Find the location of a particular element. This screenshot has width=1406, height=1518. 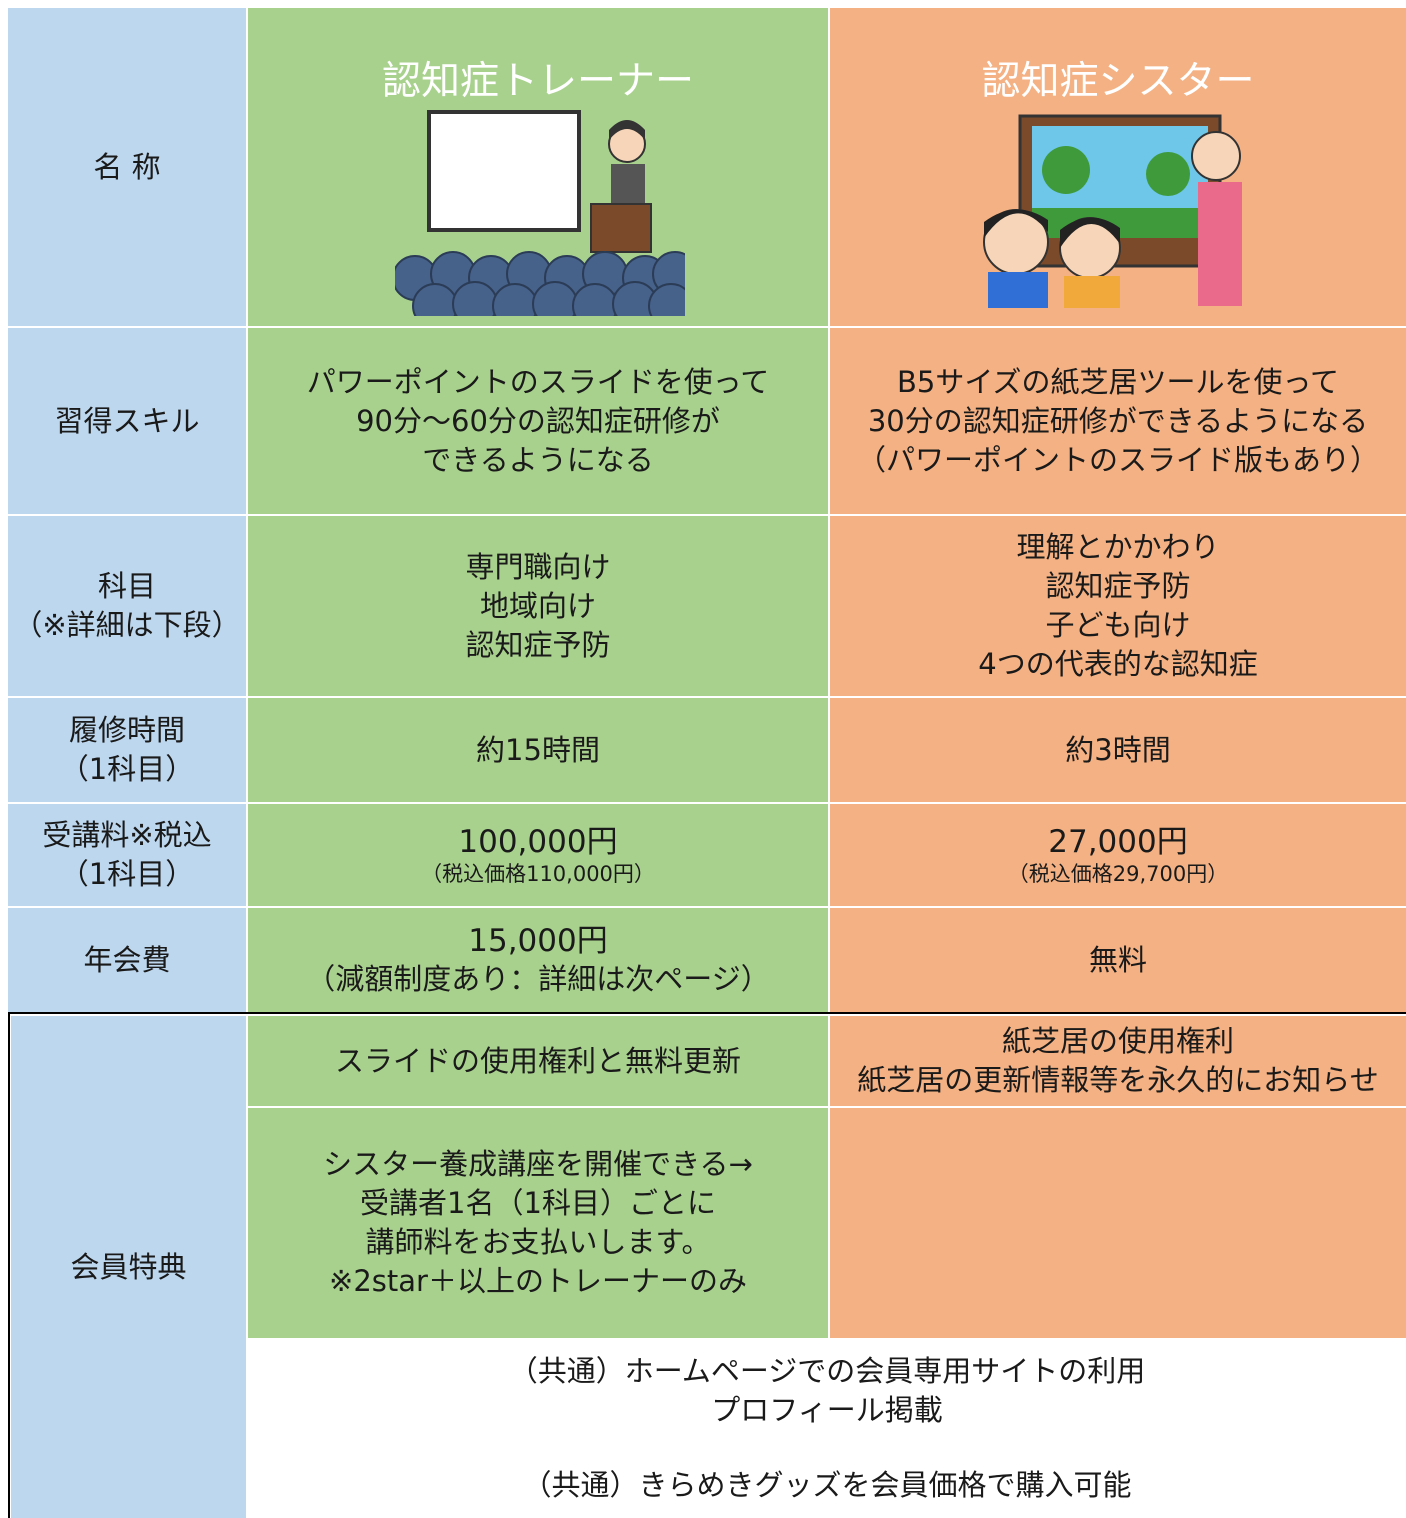

cell-text: 30分の認知症研修ができるようになる is located at coordinates (1118, 420).